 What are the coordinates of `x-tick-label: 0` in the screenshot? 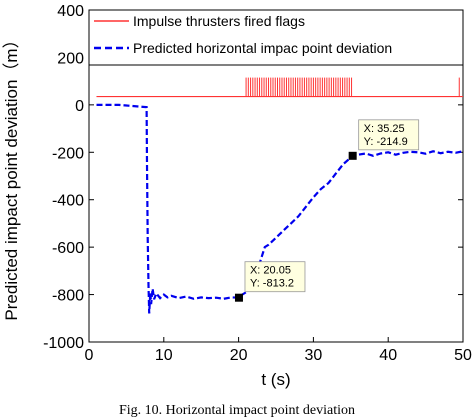 It's located at (89, 355).